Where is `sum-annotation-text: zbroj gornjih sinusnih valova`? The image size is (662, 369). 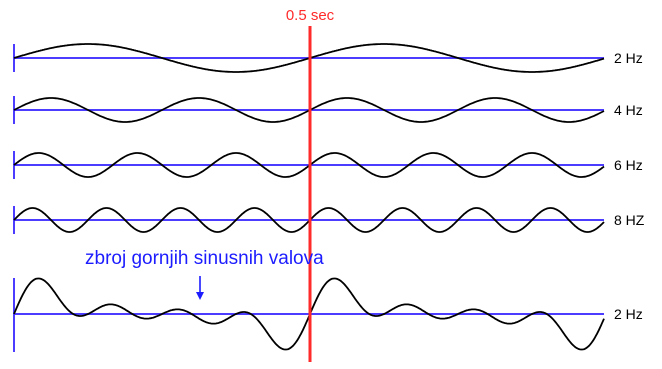
sum-annotation-text: zbroj gornjih sinusnih valova is located at coordinates (204, 258).